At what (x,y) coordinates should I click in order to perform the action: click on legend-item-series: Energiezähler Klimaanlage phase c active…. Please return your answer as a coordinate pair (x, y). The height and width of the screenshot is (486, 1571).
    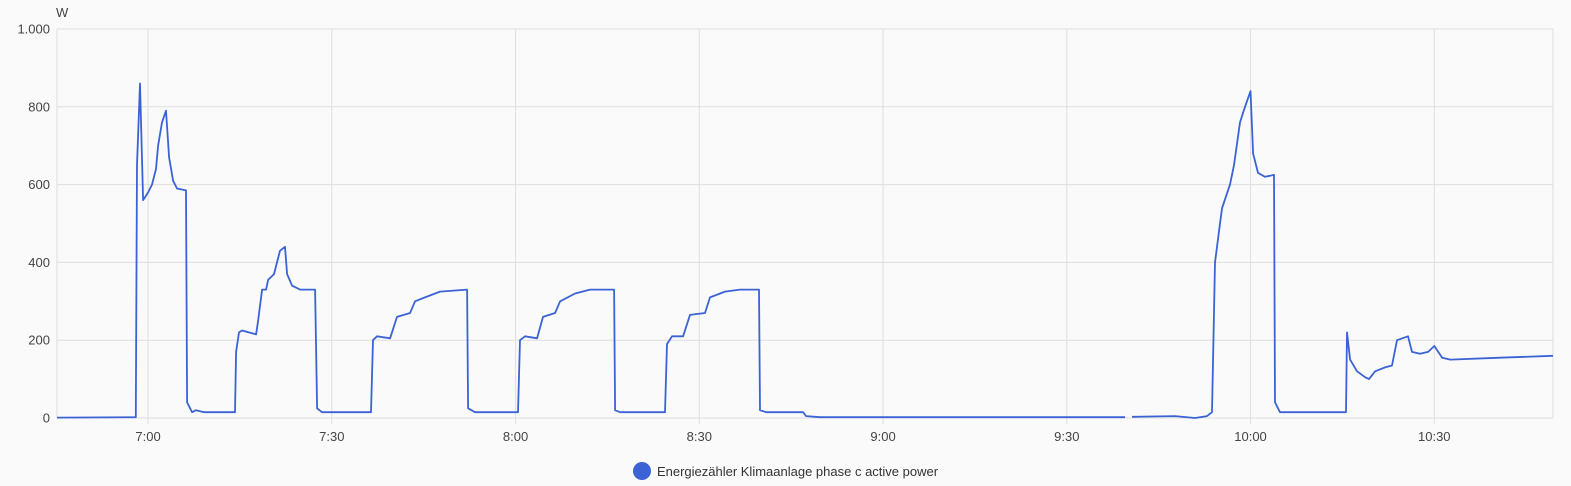
    Looking at the image, I should click on (785, 471).